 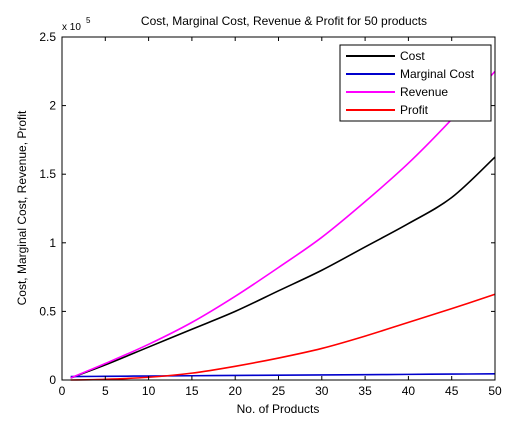 What do you see at coordinates (385, 56) in the screenshot?
I see `legend-entry-cost: Cost` at bounding box center [385, 56].